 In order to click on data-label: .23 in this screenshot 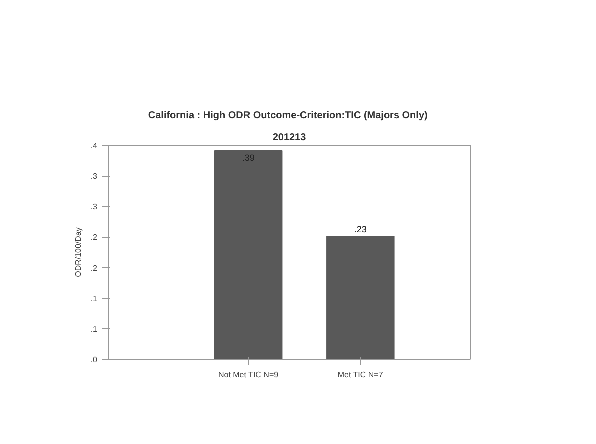, I will do `click(360, 229)`.